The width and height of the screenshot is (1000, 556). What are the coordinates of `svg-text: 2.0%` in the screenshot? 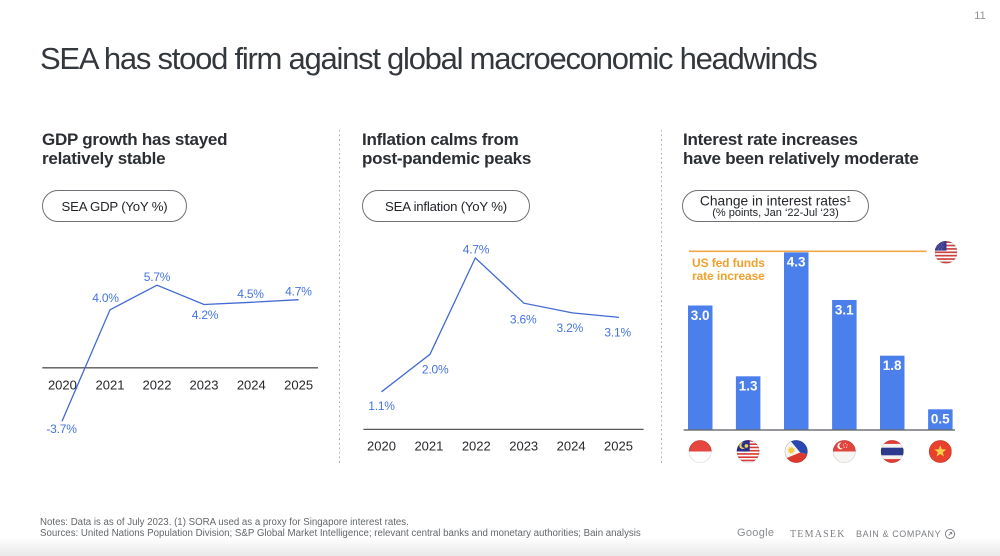 It's located at (435, 370).